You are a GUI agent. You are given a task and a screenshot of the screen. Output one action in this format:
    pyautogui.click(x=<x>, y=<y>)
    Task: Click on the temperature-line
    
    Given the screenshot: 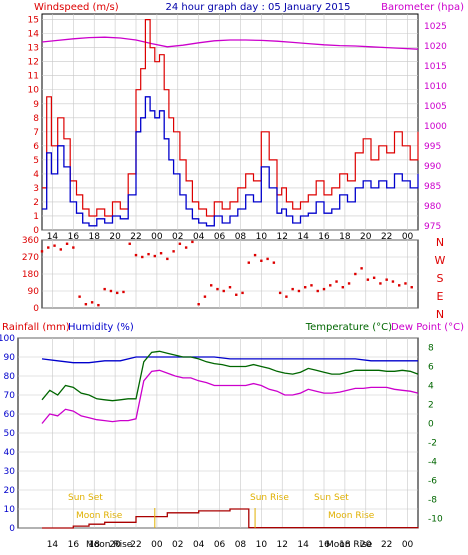 What is the action you would take?
    pyautogui.click(x=230, y=376)
    